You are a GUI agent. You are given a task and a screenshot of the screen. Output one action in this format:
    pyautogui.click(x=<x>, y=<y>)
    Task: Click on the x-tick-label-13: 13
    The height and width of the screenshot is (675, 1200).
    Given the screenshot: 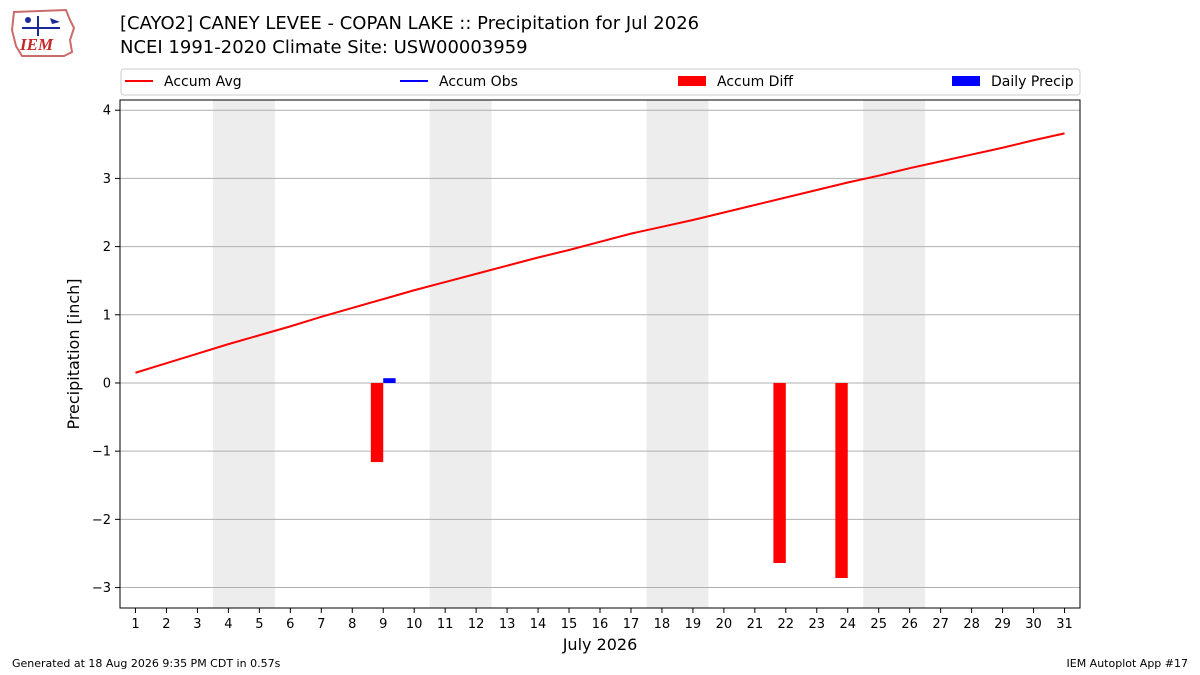 What is the action you would take?
    pyautogui.click(x=507, y=624)
    